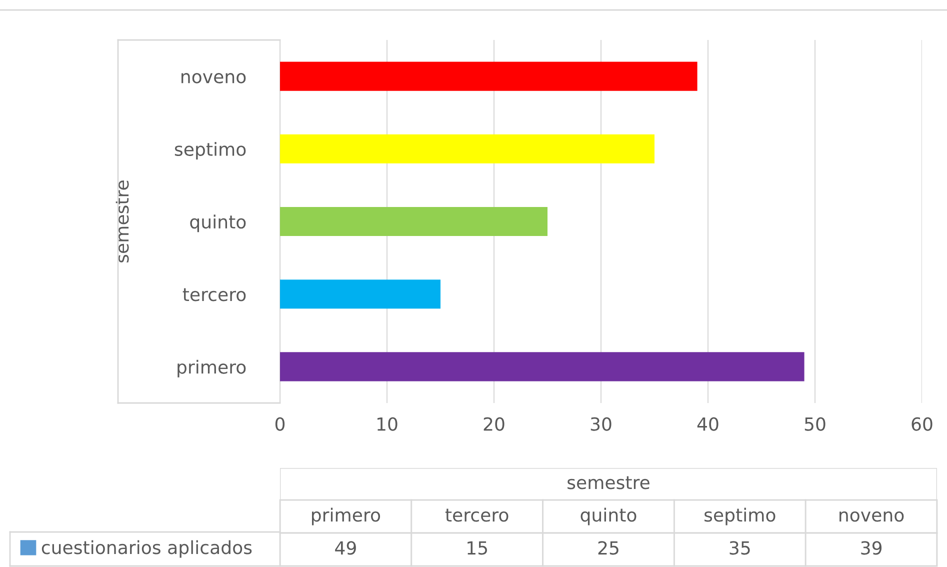  What do you see at coordinates (210, 151) in the screenshot?
I see `y-tick-label: septimo` at bounding box center [210, 151].